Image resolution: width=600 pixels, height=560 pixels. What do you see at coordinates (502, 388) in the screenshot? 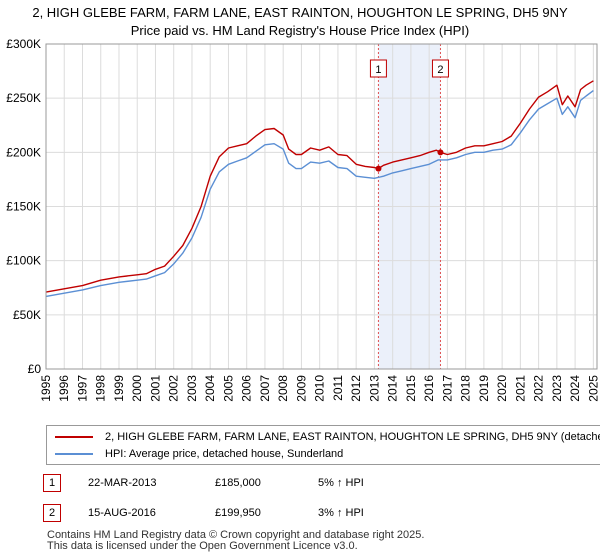
I see `x-tick-label: 2020` at bounding box center [502, 388].